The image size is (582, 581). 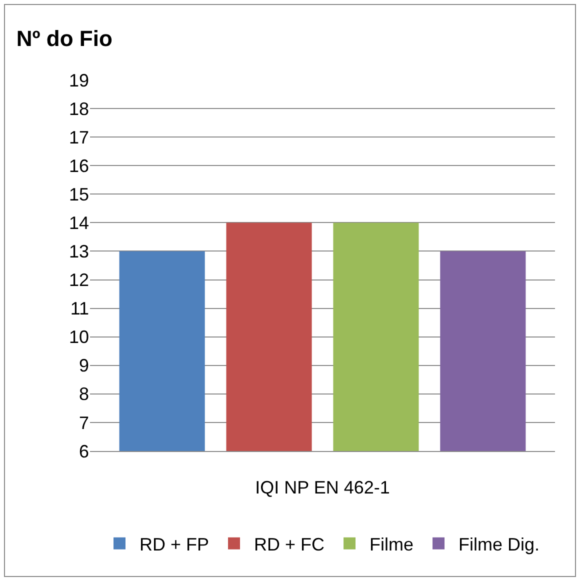 I want to click on y-tick-label: 19, so click(x=78, y=80).